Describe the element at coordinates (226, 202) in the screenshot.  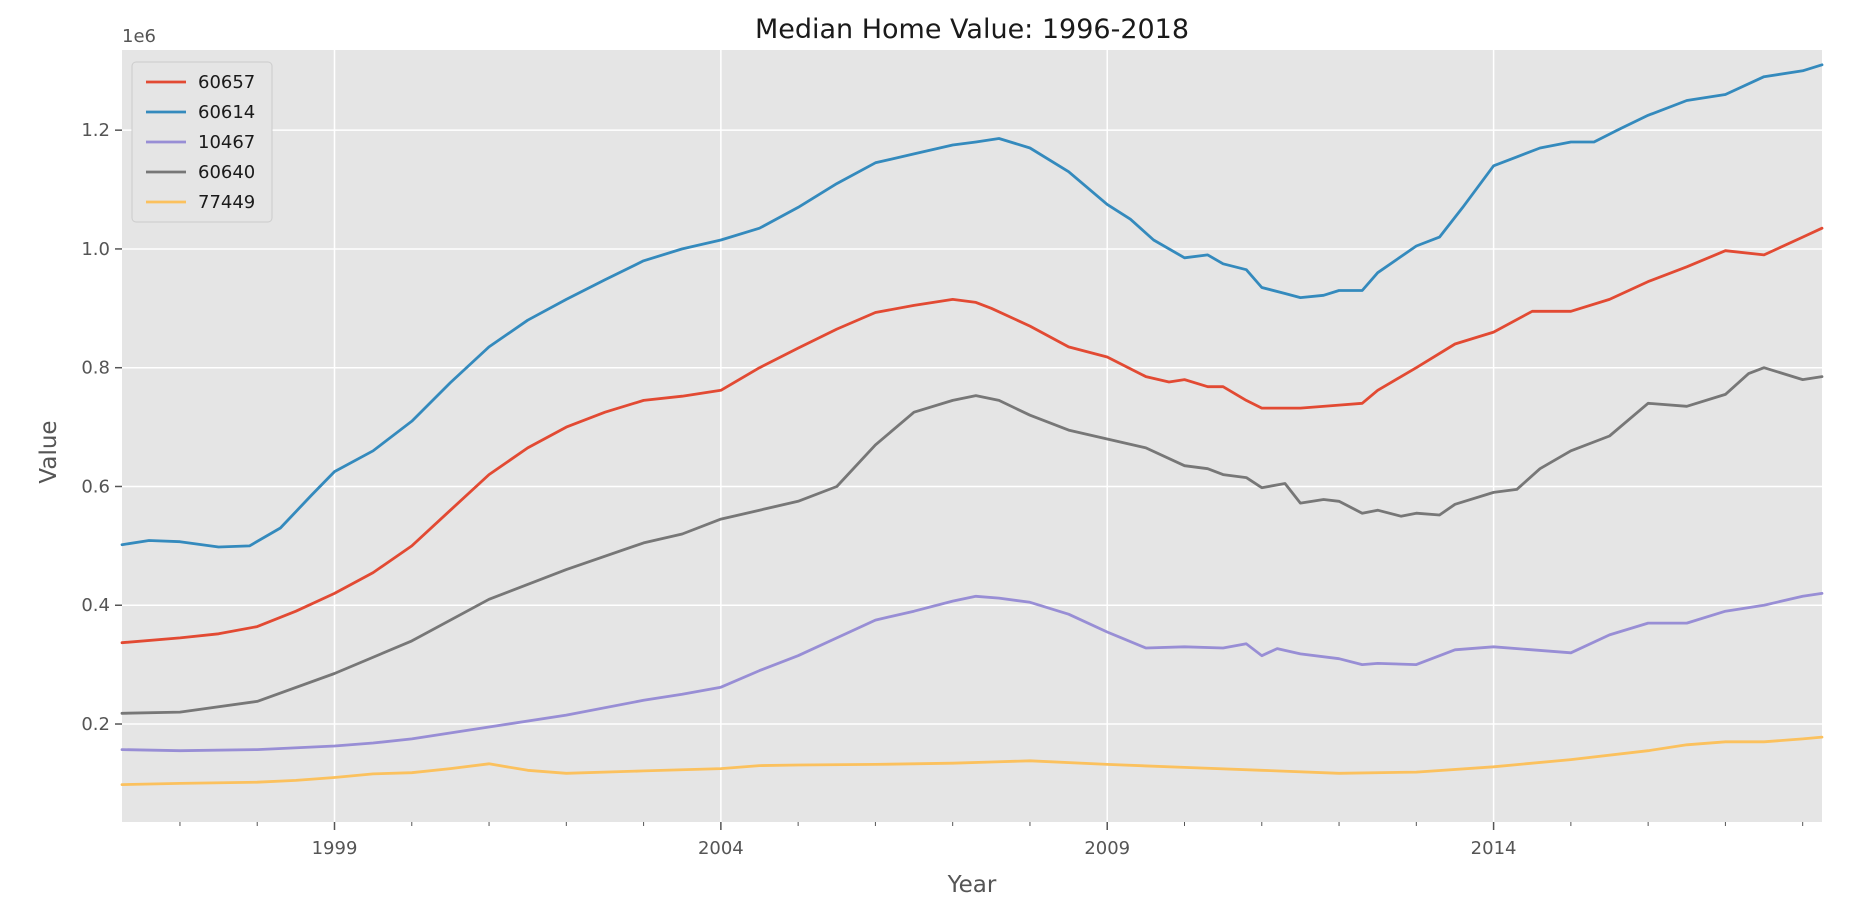
I see `legend-label-77449: 77449` at that location.